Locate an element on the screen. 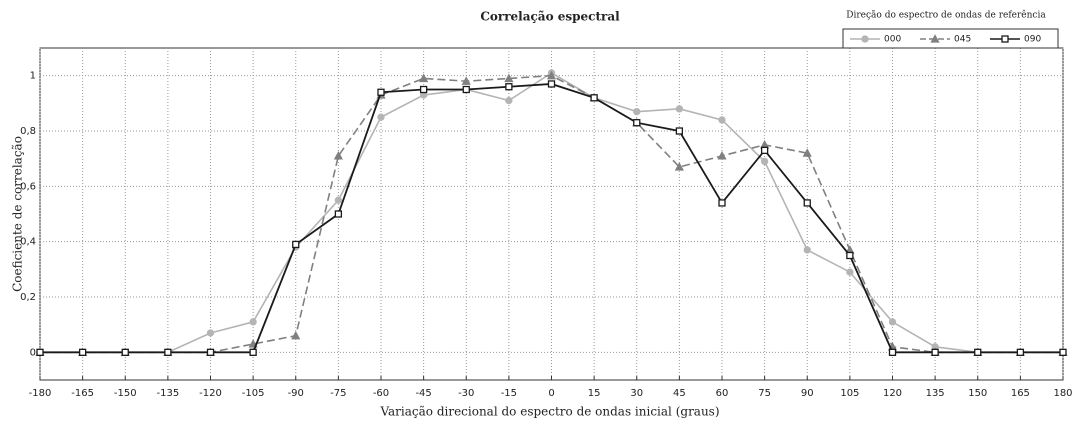 This screenshot has height=428, width=1072. x-tick-label: 75 is located at coordinates (764, 393).